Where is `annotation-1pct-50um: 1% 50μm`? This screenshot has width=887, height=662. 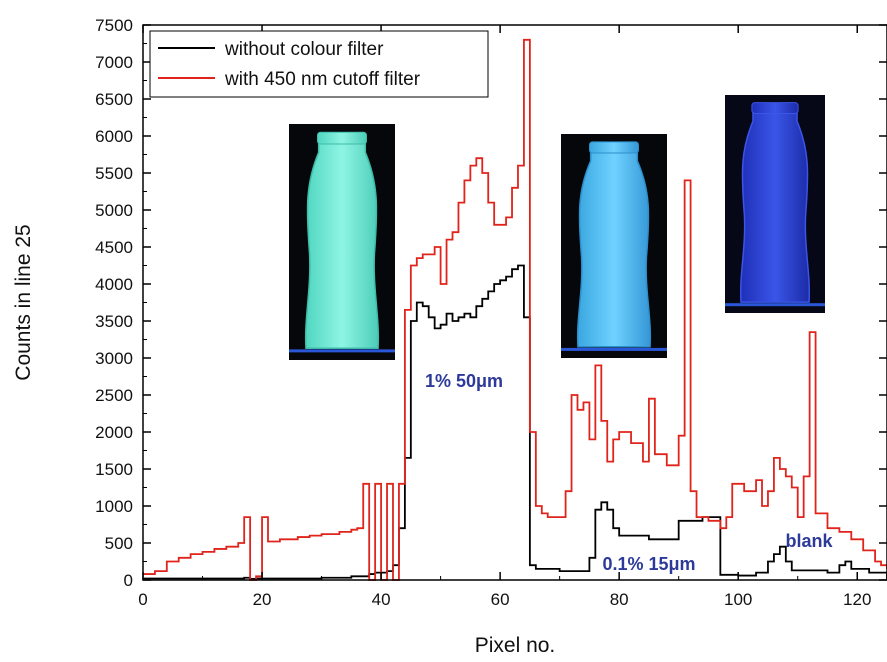 annotation-1pct-50um: 1% 50μm is located at coordinates (464, 381).